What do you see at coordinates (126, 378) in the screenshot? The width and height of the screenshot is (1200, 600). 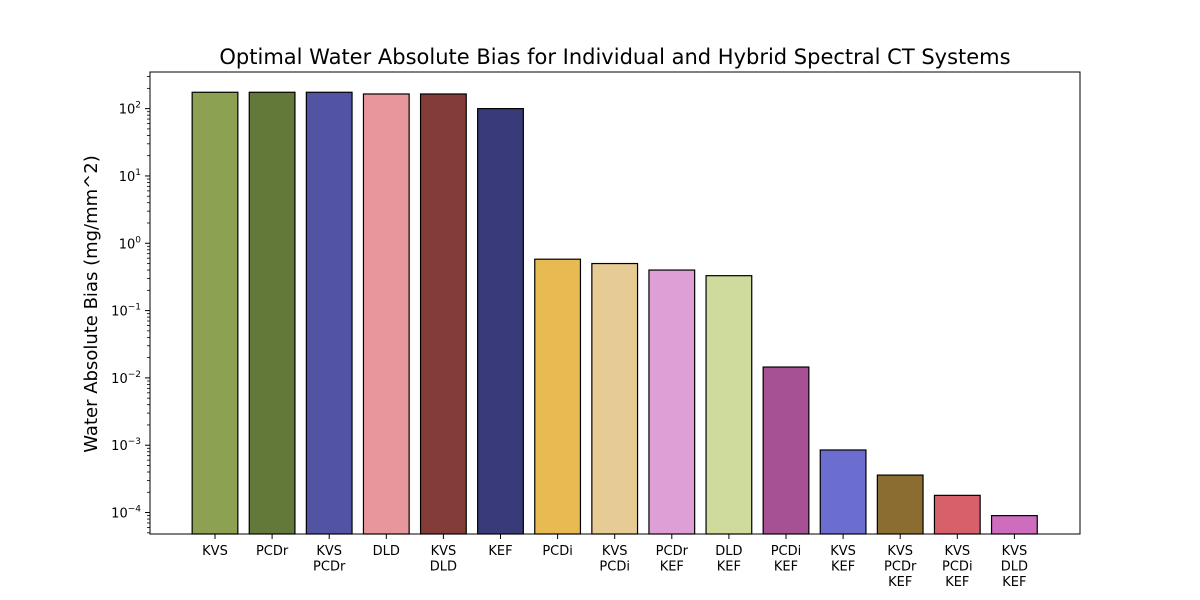 I see `y-tick-label: 10⁻²` at bounding box center [126, 378].